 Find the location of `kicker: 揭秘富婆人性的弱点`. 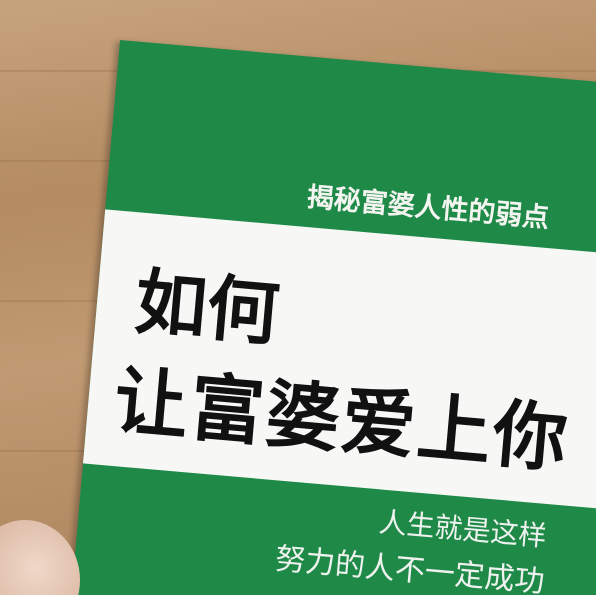

kicker: 揭秘富婆人性的弱点 is located at coordinates (428, 208).